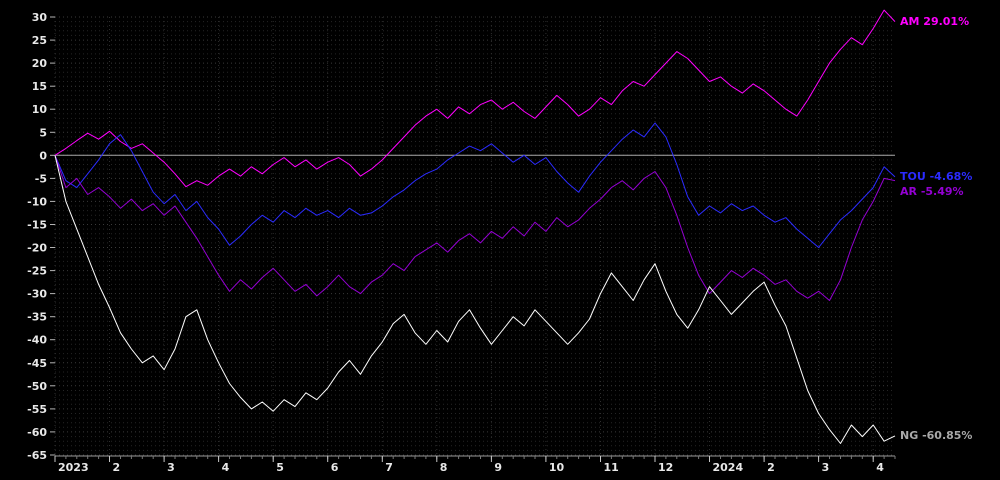 The image size is (1000, 480). I want to click on y-tick-label: -35, so click(37, 317).